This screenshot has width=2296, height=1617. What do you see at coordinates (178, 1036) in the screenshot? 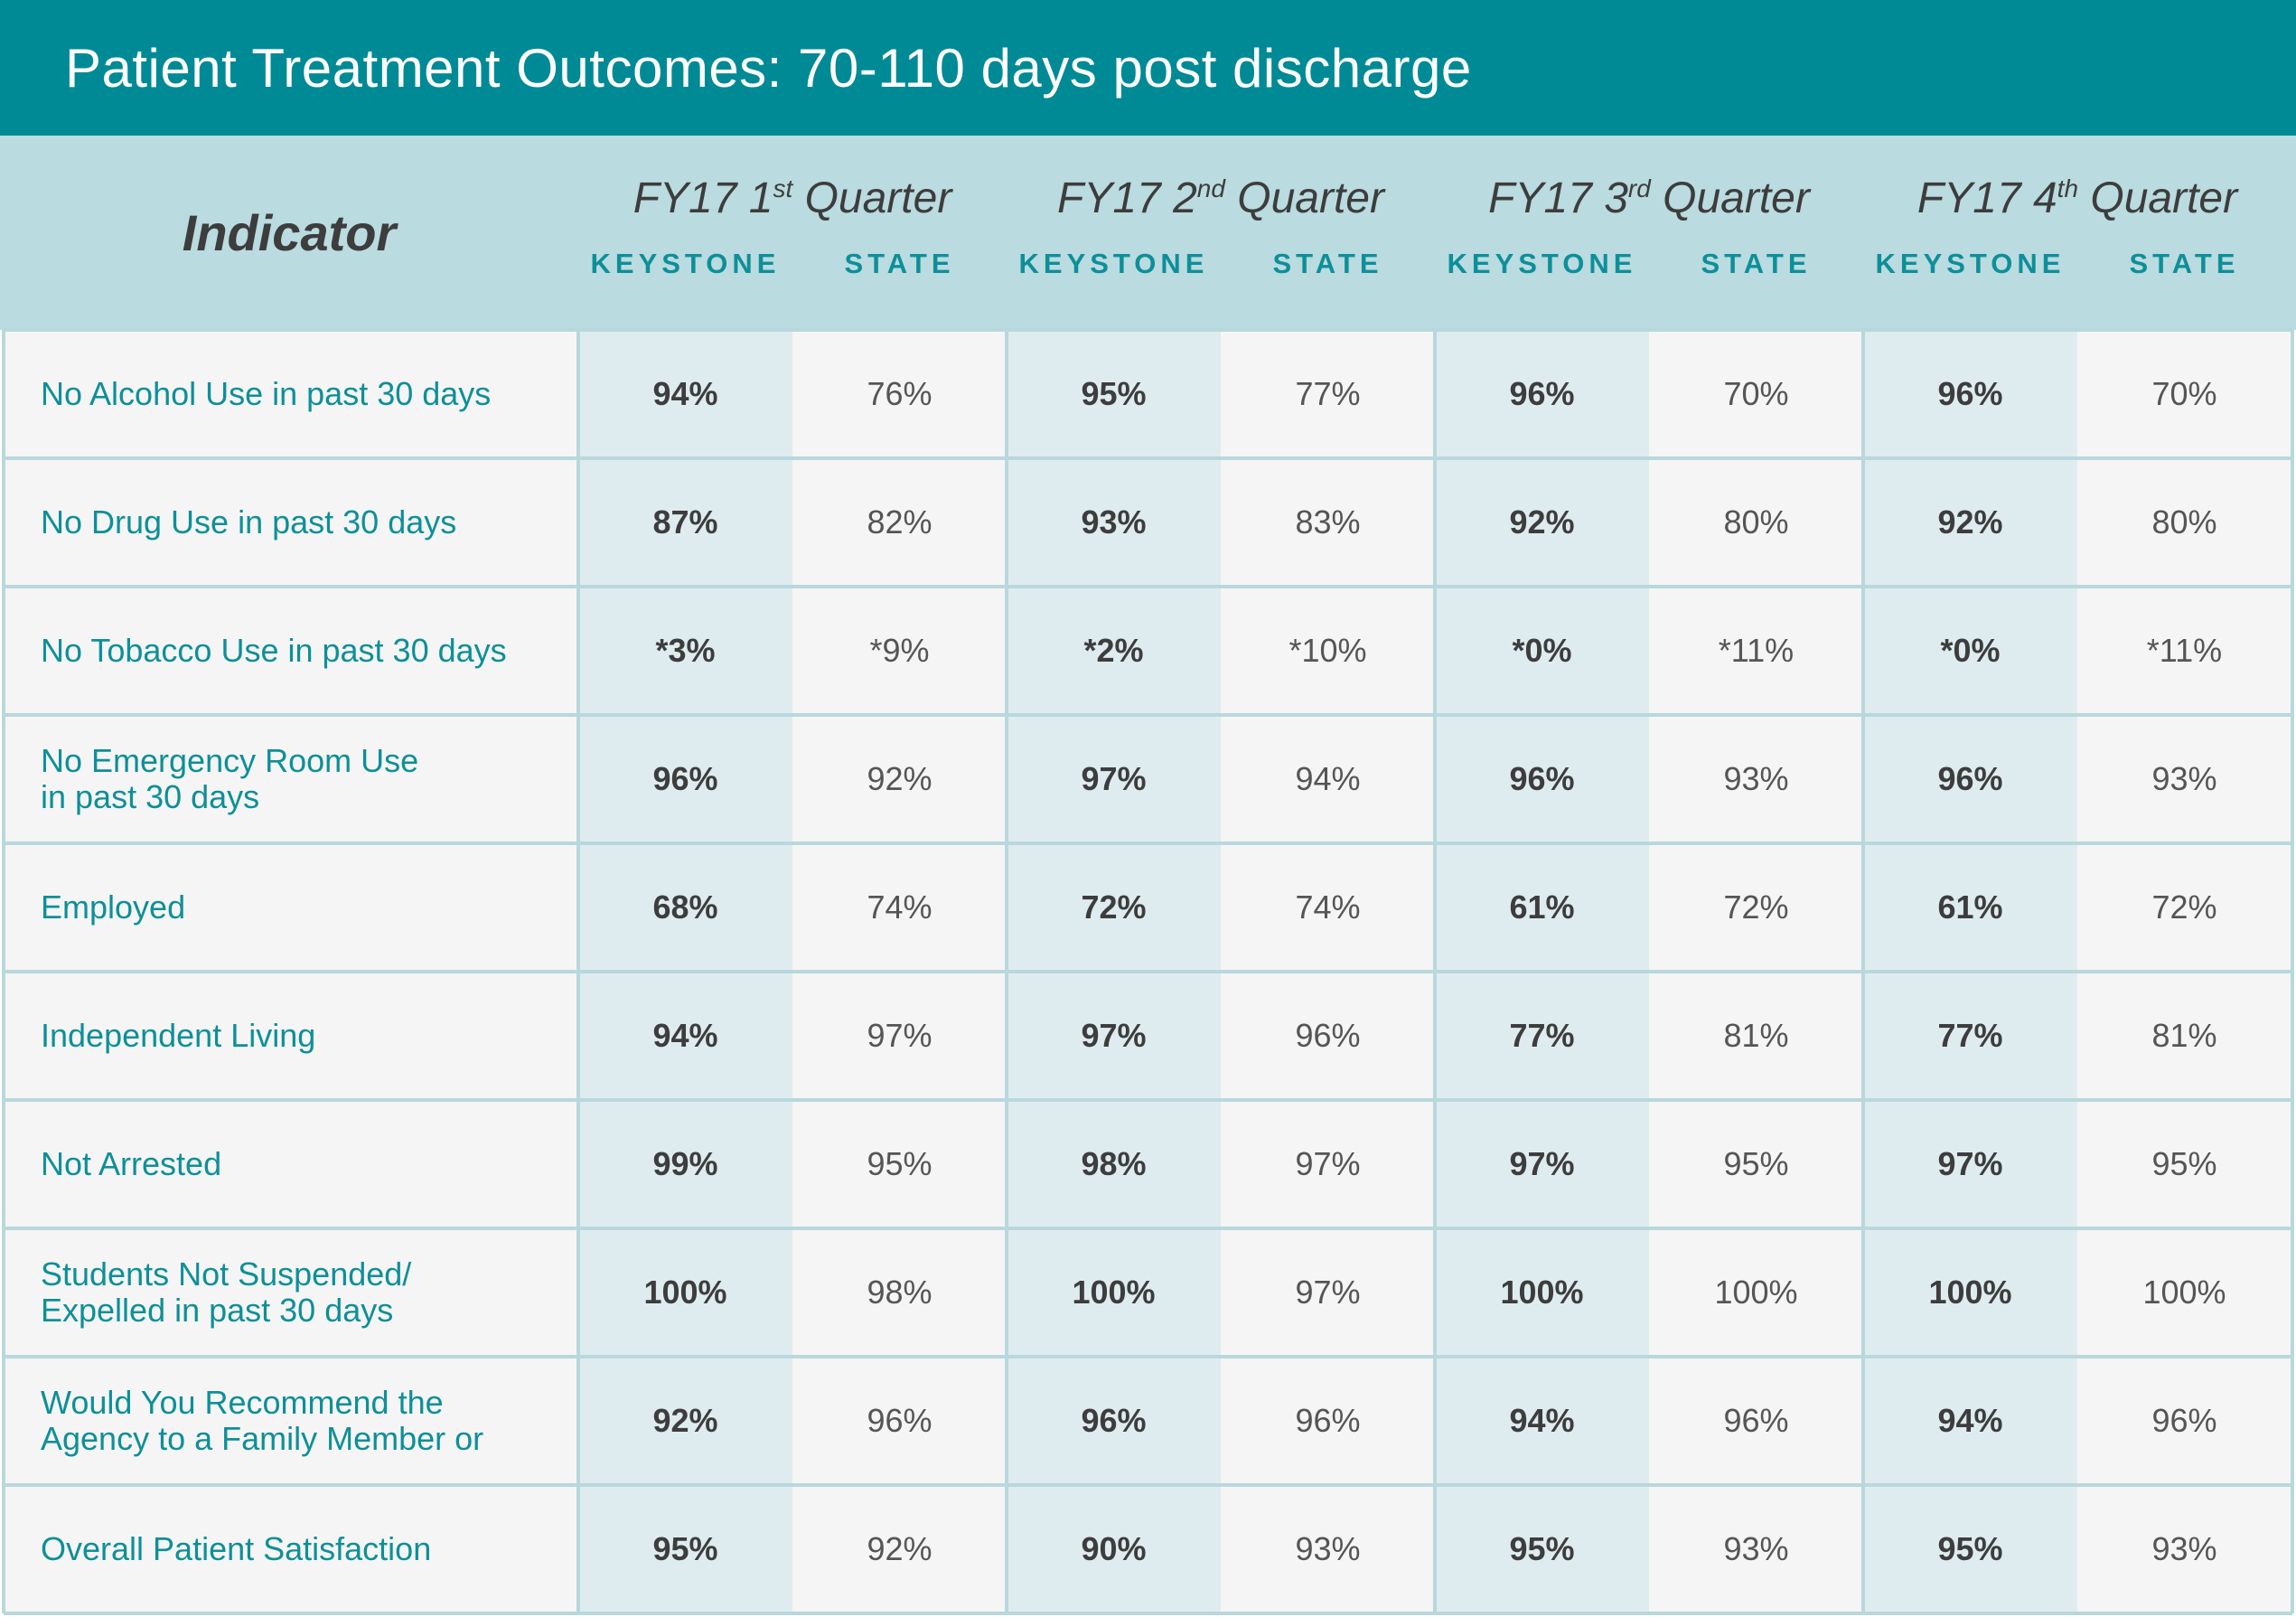
I see `indicator-label: Independent Living` at bounding box center [178, 1036].